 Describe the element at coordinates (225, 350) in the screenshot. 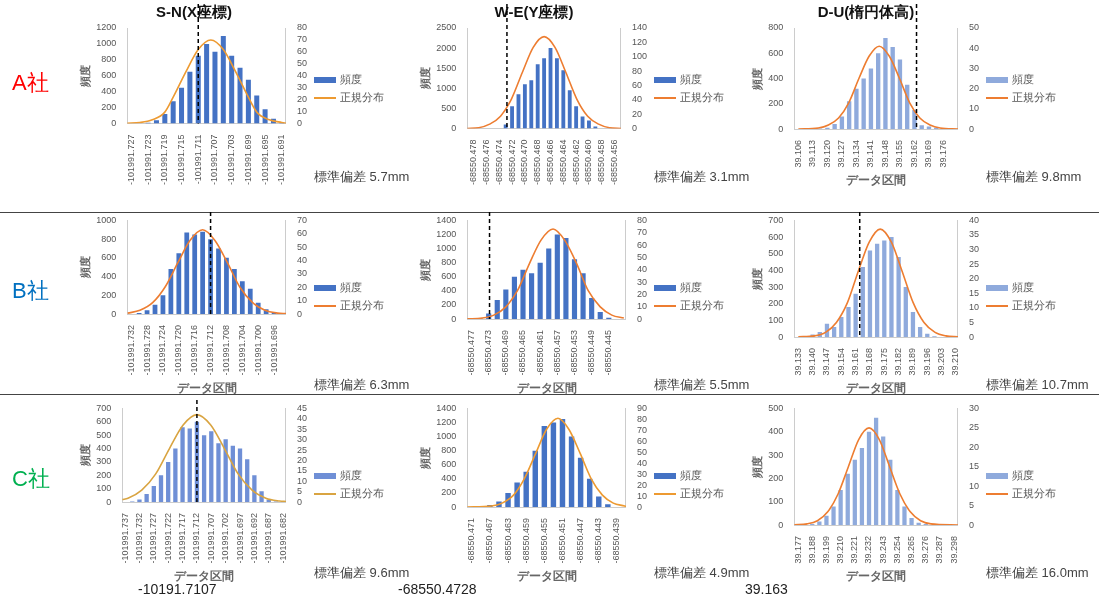

I see `x-tick-label: -101991.708` at that location.